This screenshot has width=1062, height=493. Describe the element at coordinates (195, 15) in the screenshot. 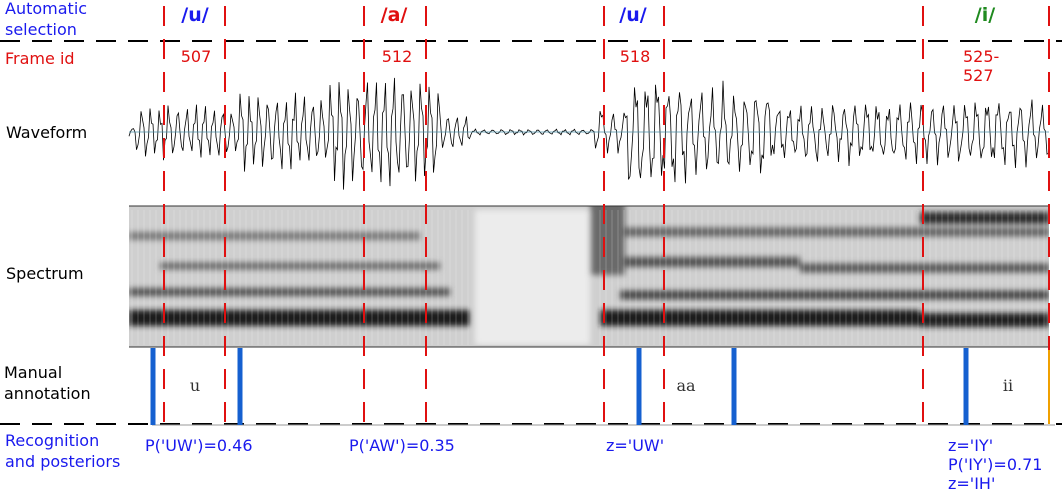

I see `vowel-label-u-1: /u/` at that location.